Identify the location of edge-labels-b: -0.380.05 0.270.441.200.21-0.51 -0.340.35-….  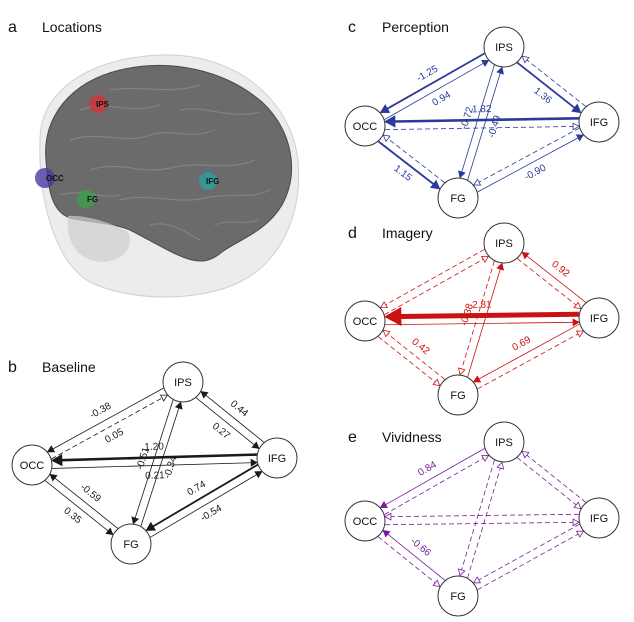
(155, 463).